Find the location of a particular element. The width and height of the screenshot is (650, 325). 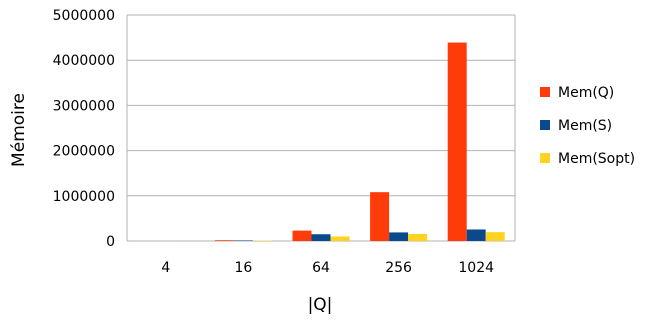

x-tick-label: 256 is located at coordinates (398, 268).